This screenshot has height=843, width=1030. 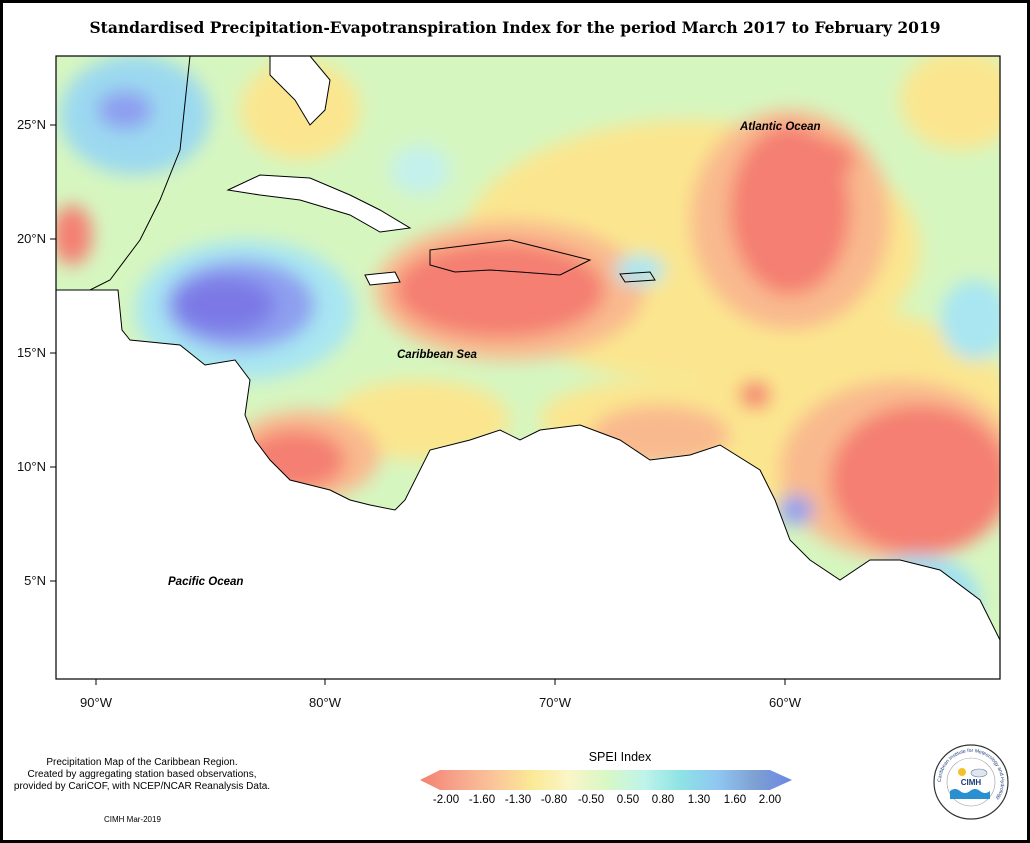 I want to click on lon-label: 60°W, so click(x=785, y=702).